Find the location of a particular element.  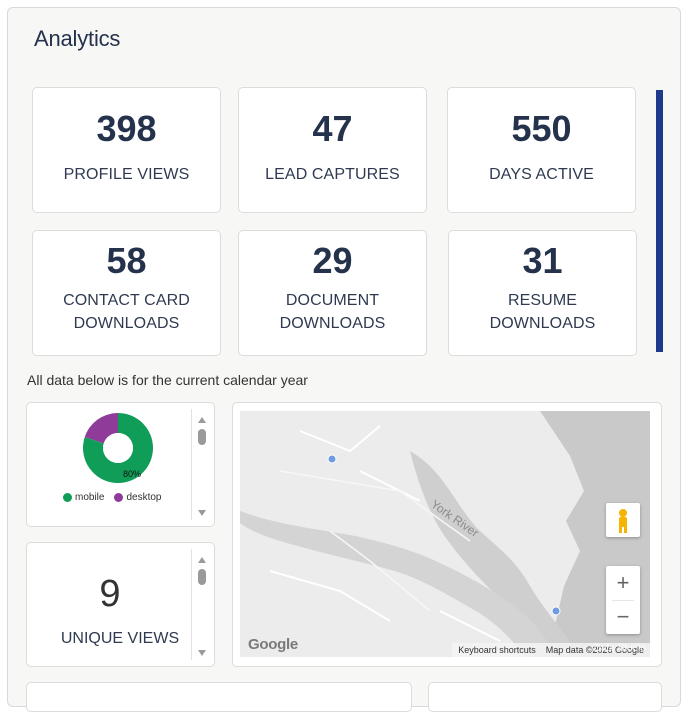

zoom-in-icon: + is located at coordinates (623, 582).